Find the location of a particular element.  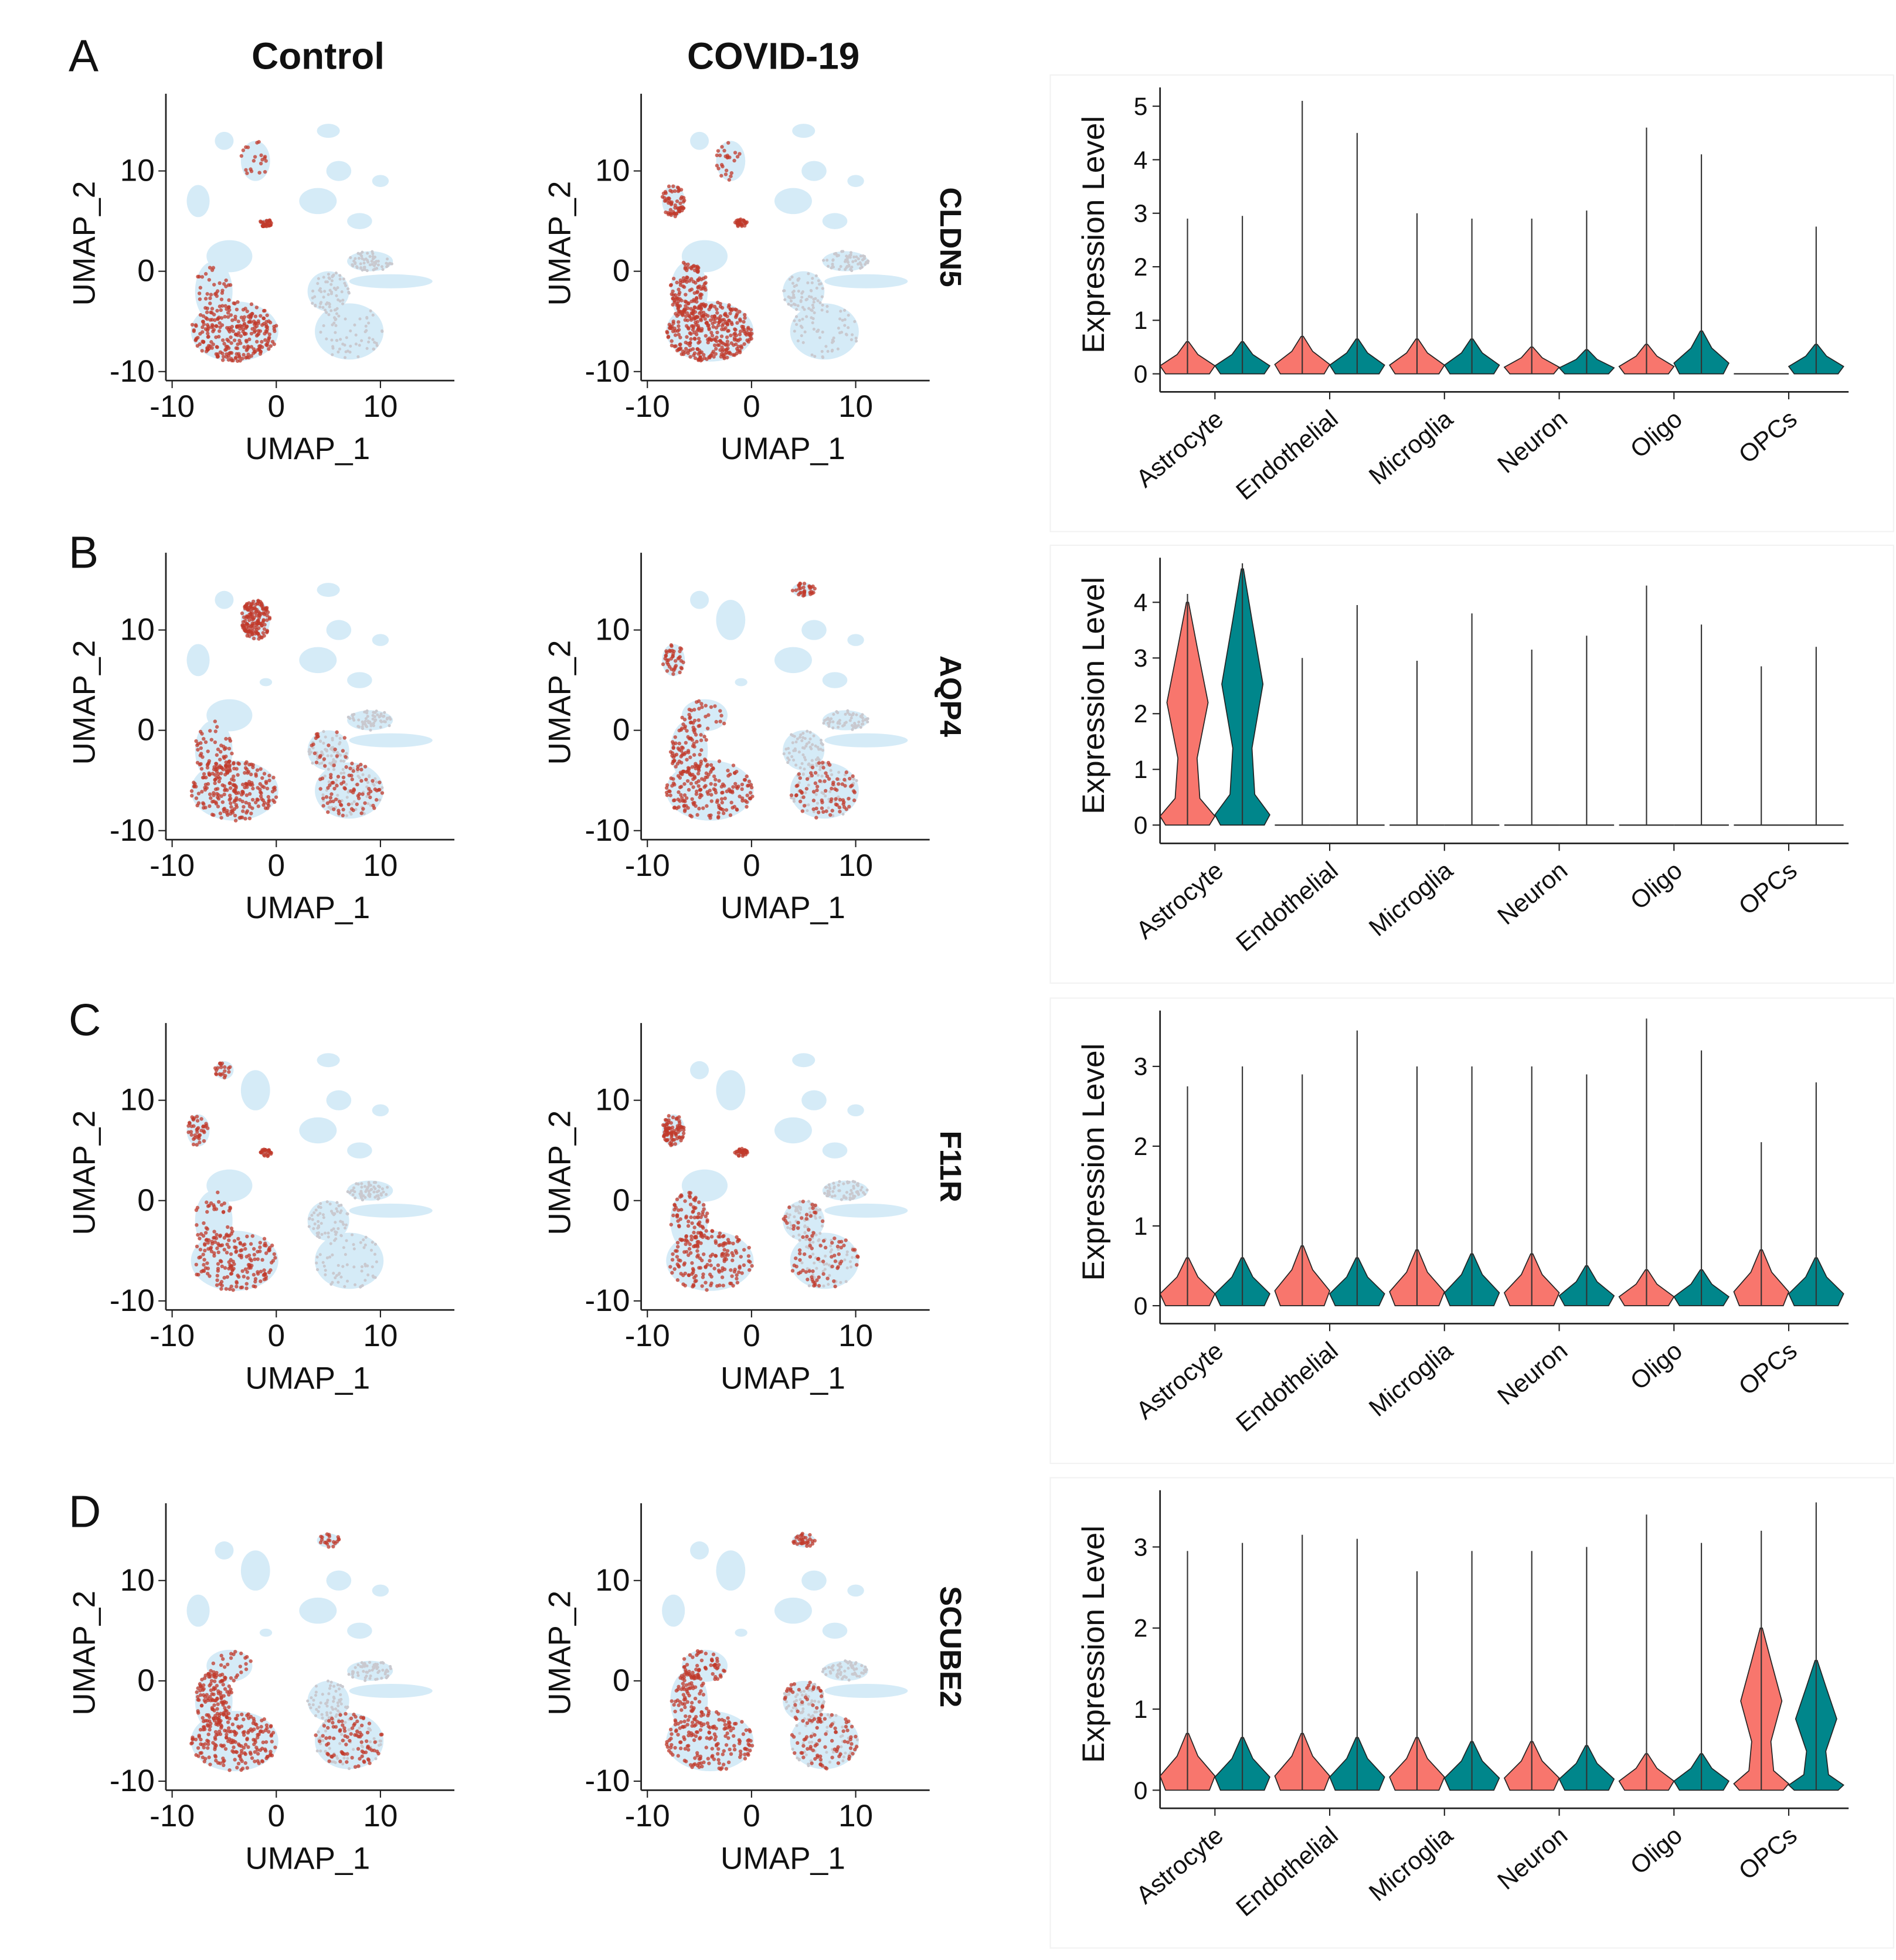

y-axis-label: Expression Level is located at coordinates (1093, 1162).